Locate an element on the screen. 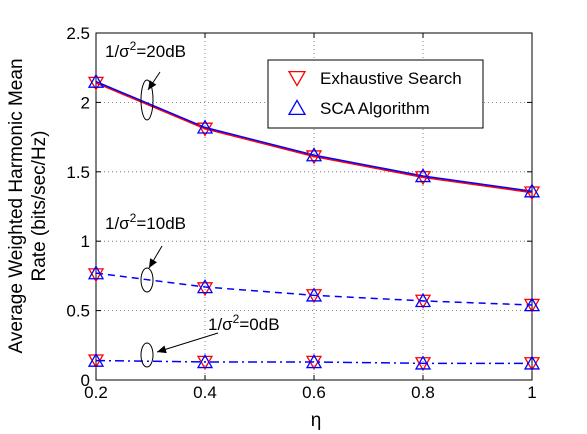 The image size is (587, 434). y-tick-label: 0 is located at coordinates (85, 380).